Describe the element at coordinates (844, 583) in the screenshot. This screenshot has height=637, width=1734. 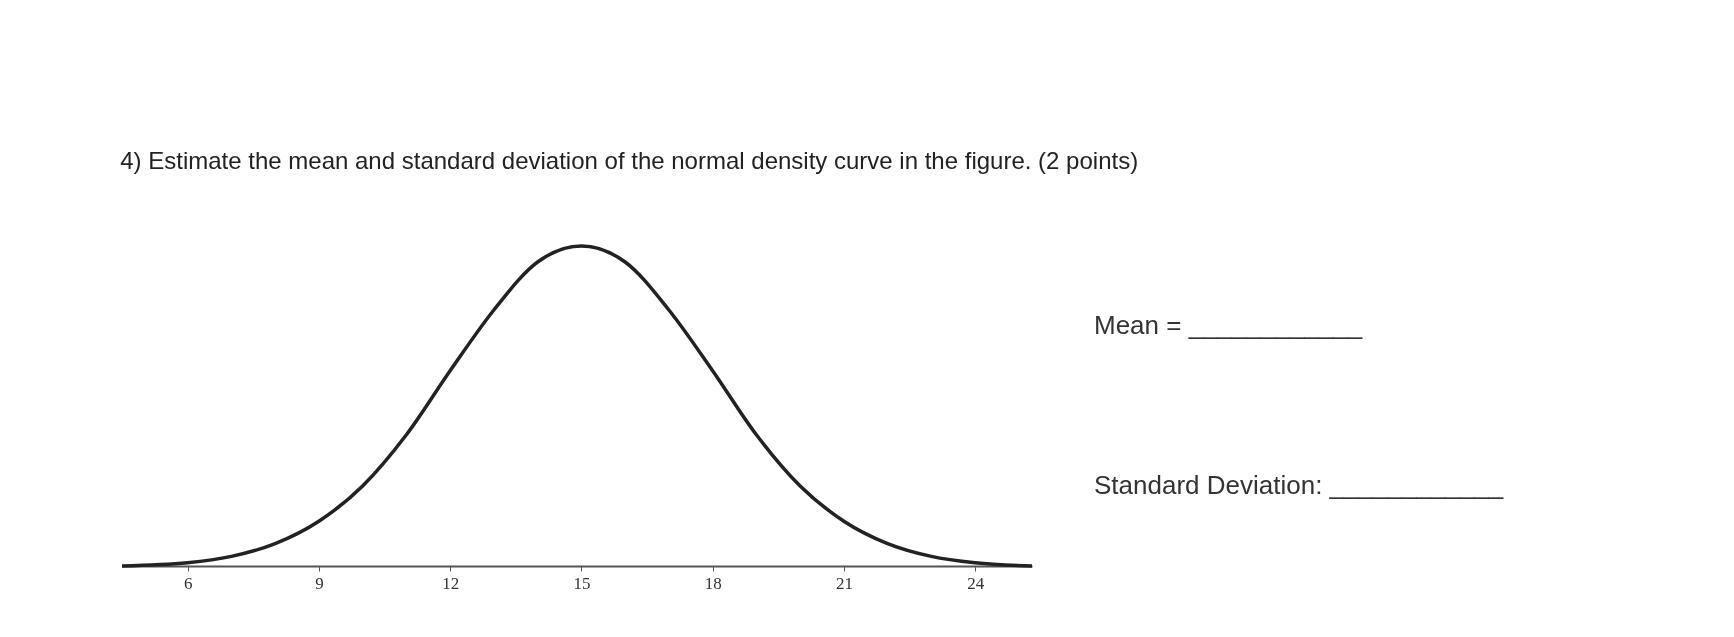
I see `x-tick-label: 21` at that location.